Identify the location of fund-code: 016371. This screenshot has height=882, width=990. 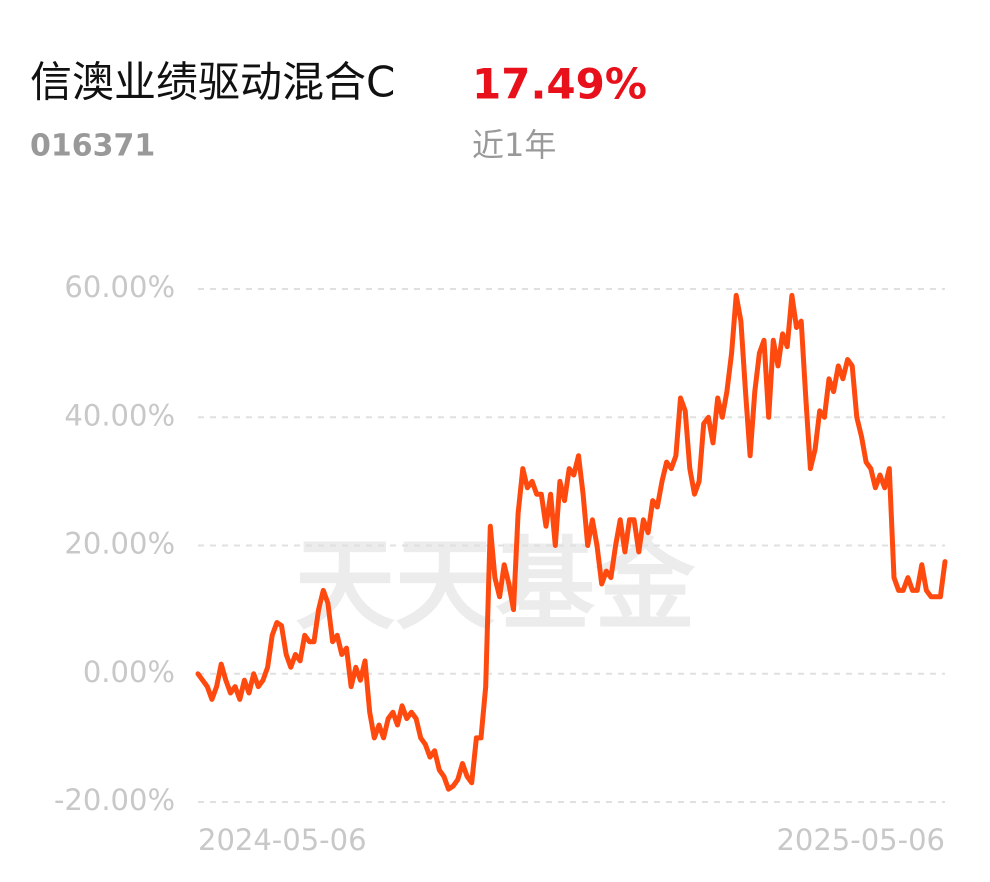
(92, 146).